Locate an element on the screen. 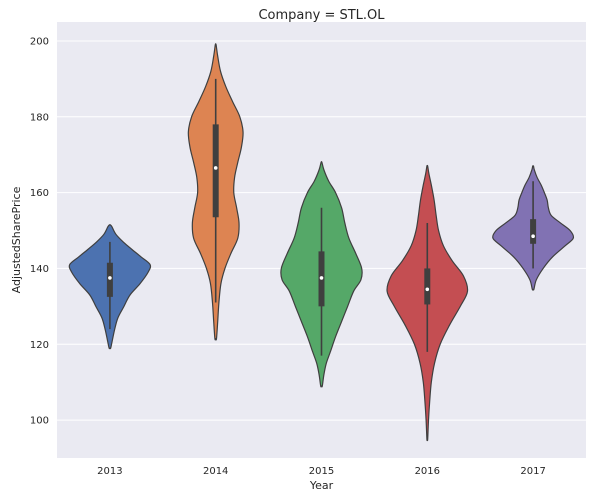 The width and height of the screenshot is (604, 504). violin-2014 is located at coordinates (215, 192).